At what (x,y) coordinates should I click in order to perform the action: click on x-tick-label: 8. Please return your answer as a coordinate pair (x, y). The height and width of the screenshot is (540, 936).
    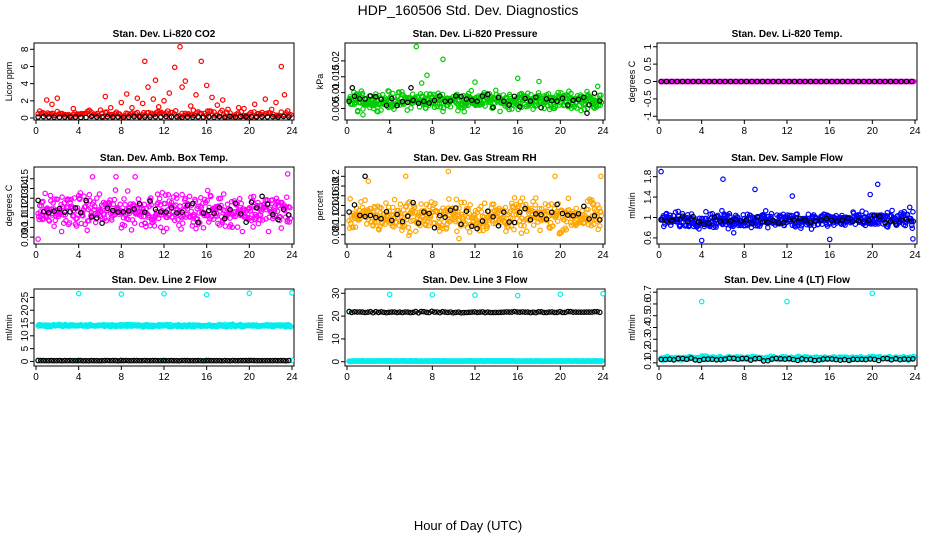
    Looking at the image, I should click on (745, 131).